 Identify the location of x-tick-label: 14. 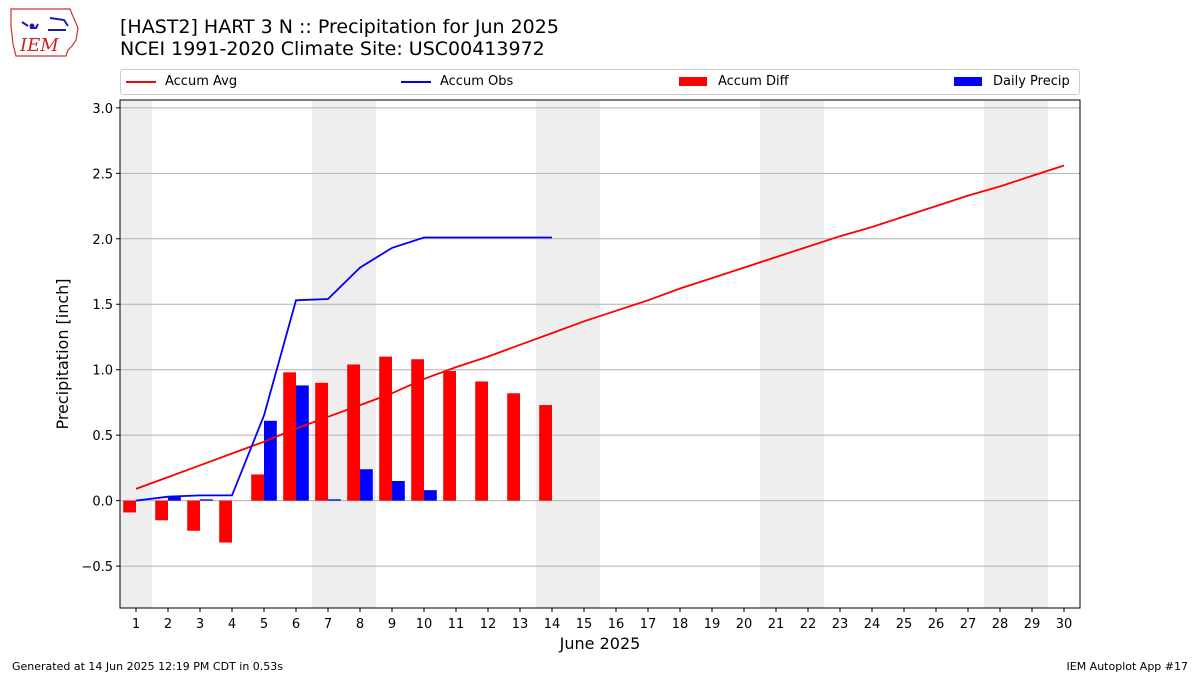
(552, 624).